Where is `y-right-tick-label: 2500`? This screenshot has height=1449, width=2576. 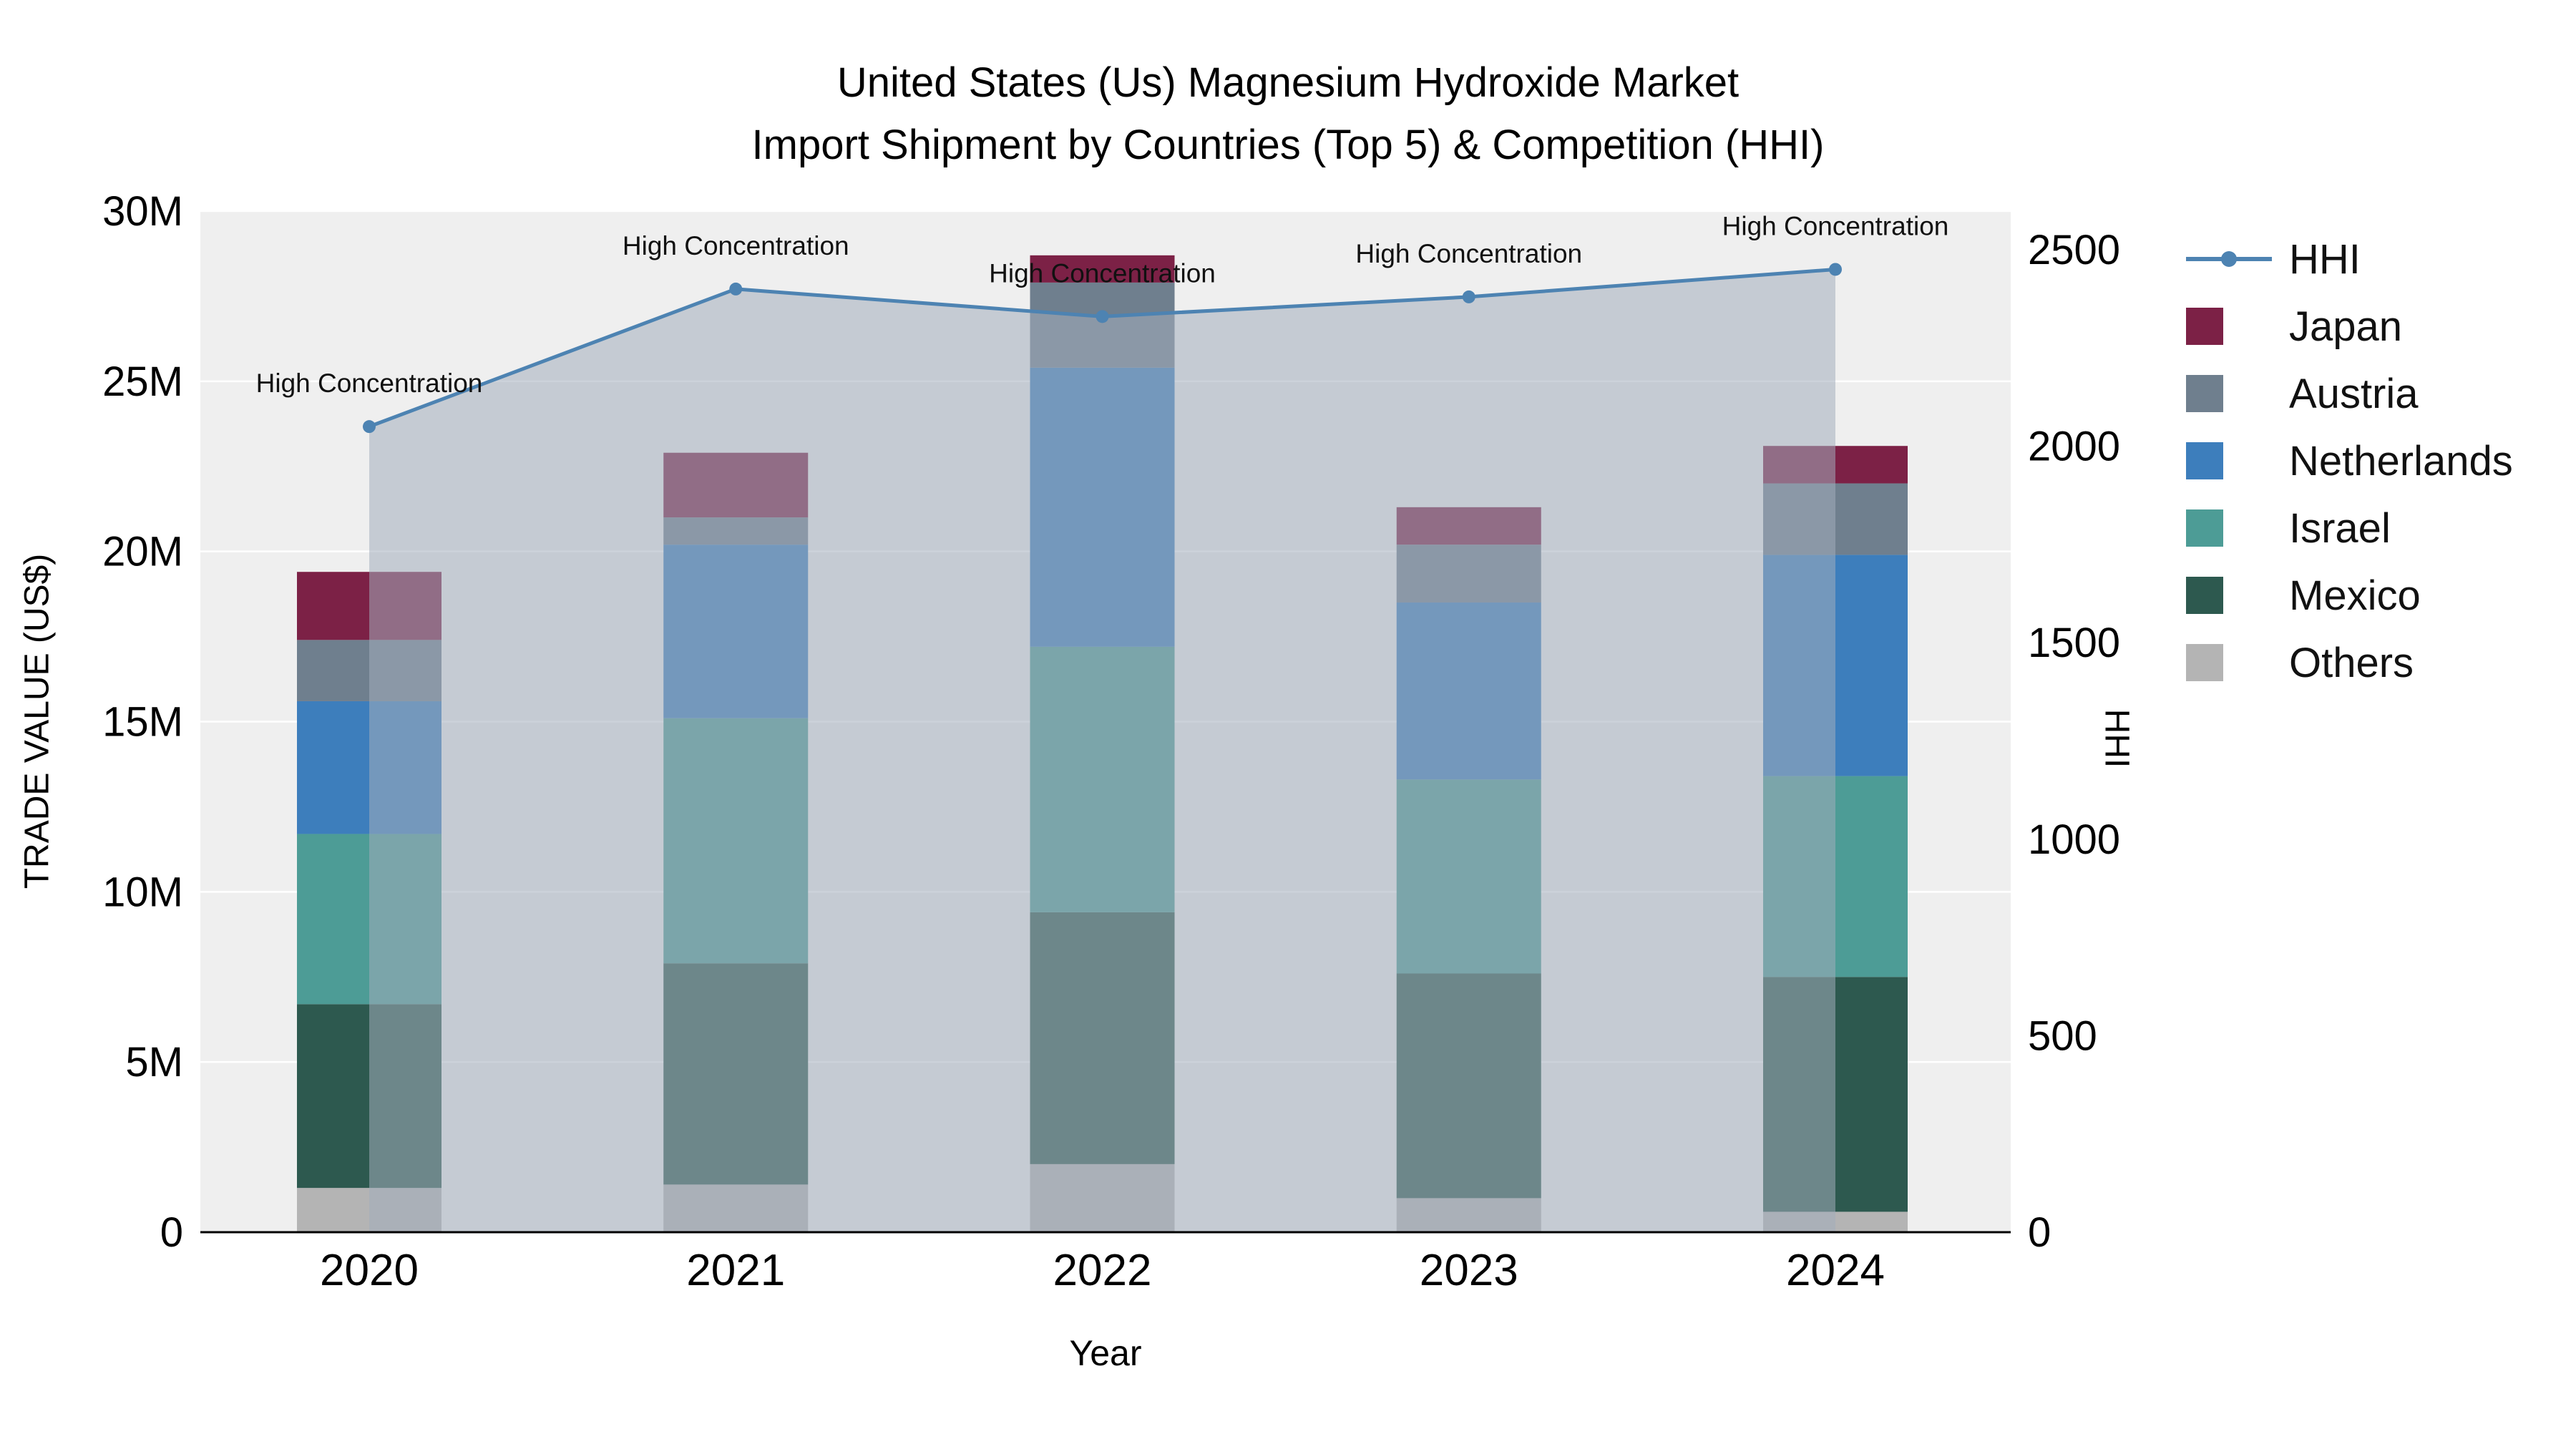
y-right-tick-label: 2500 is located at coordinates (2074, 250).